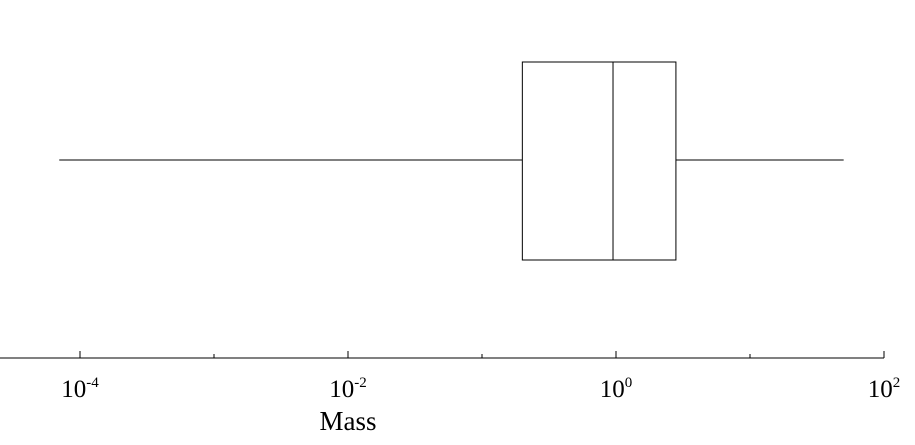 The image size is (915, 445). Describe the element at coordinates (884, 389) in the screenshot. I see `x-tick-label: 10²` at that location.